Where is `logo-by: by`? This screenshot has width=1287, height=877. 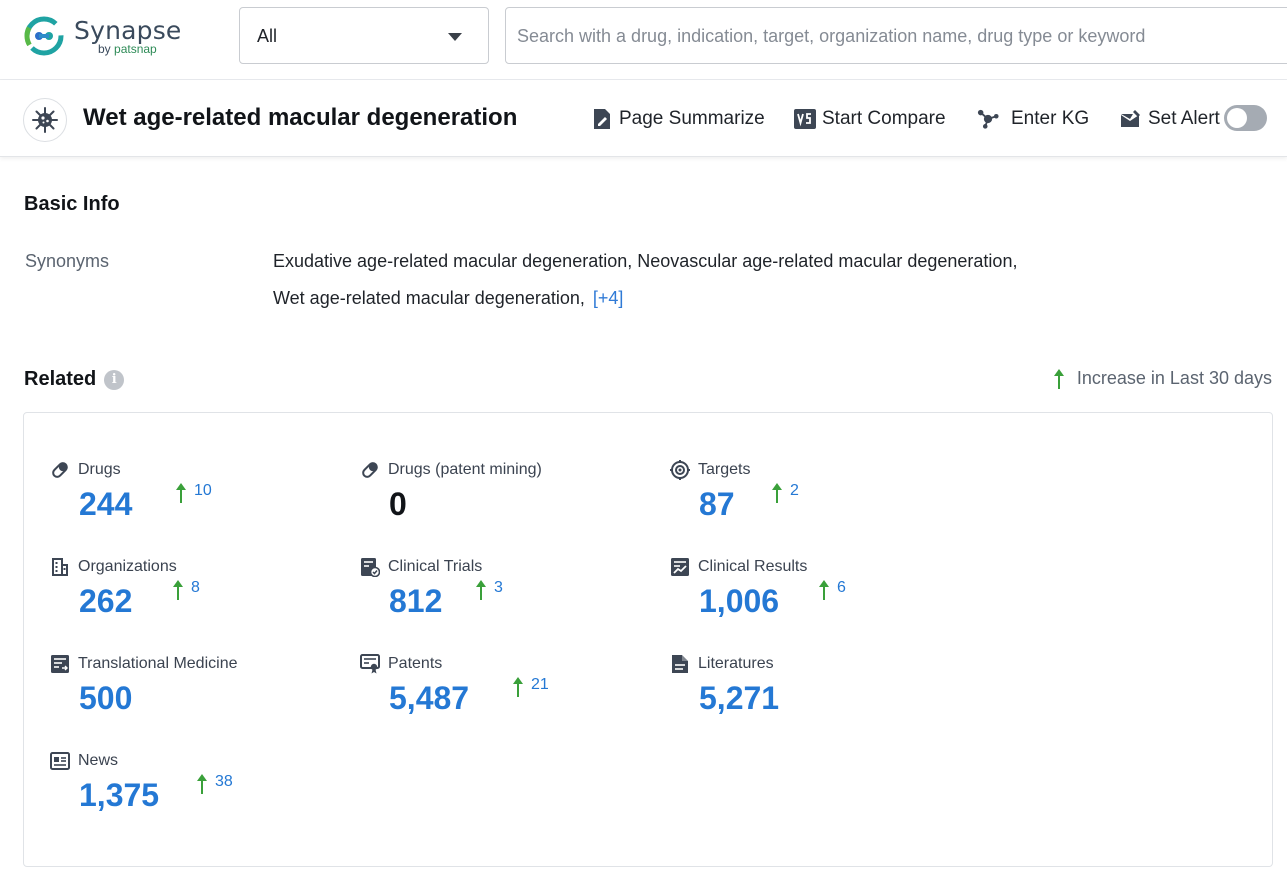 logo-by: by is located at coordinates (104, 49).